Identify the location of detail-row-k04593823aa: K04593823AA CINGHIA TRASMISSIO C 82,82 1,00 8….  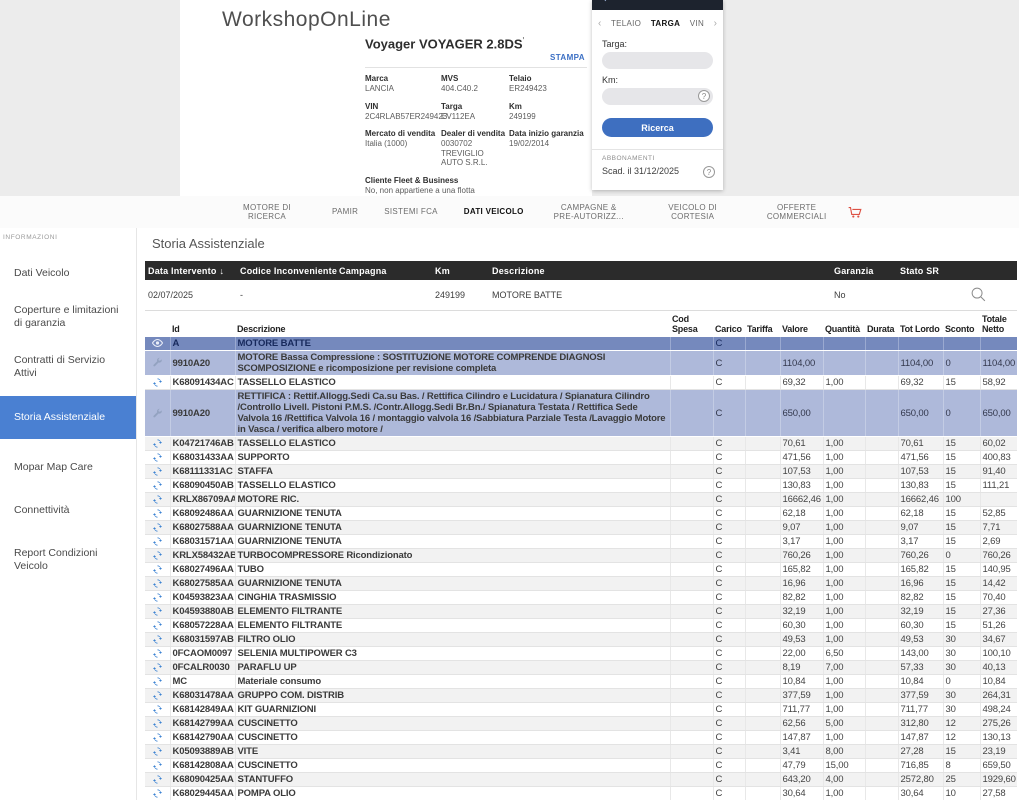
(581, 598).